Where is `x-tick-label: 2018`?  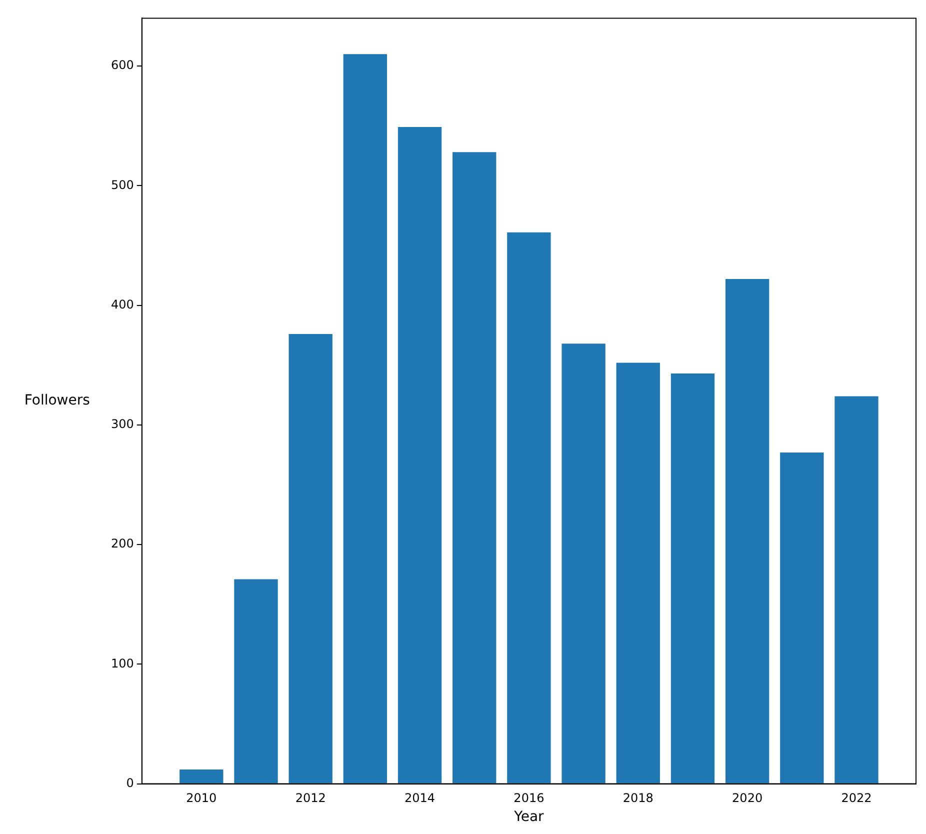 x-tick-label: 2018 is located at coordinates (638, 798).